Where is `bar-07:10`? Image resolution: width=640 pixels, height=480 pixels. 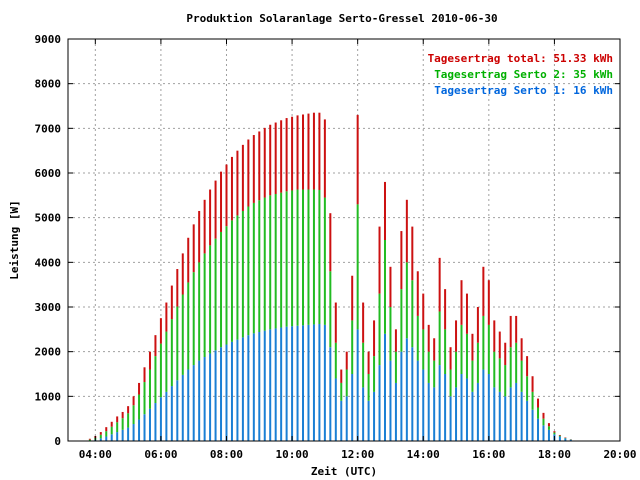
bar-07:10 is located at coordinates (199, 325).